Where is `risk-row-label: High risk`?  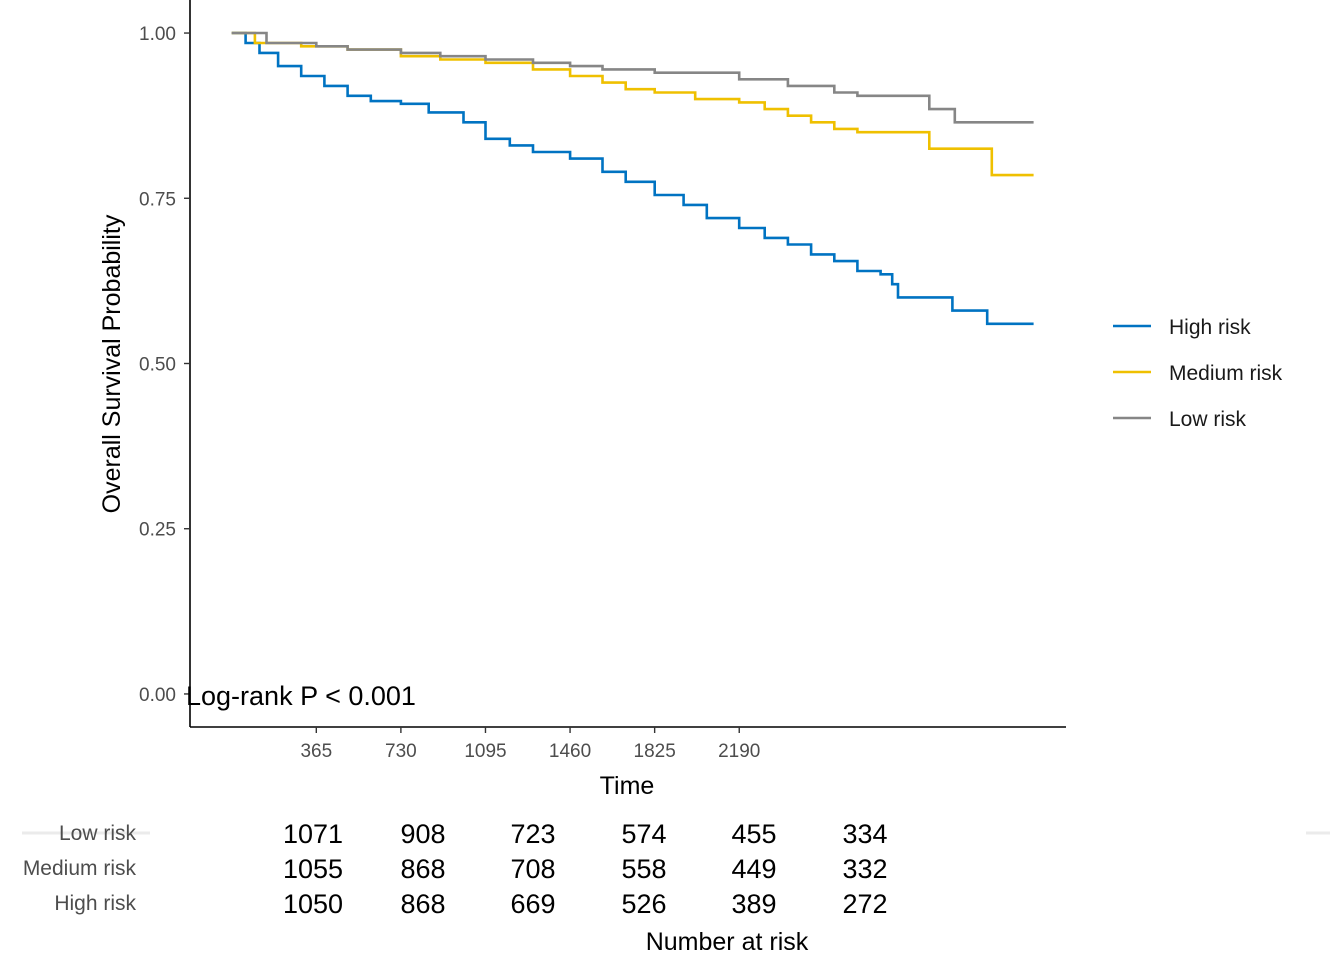 risk-row-label: High risk is located at coordinates (95, 903).